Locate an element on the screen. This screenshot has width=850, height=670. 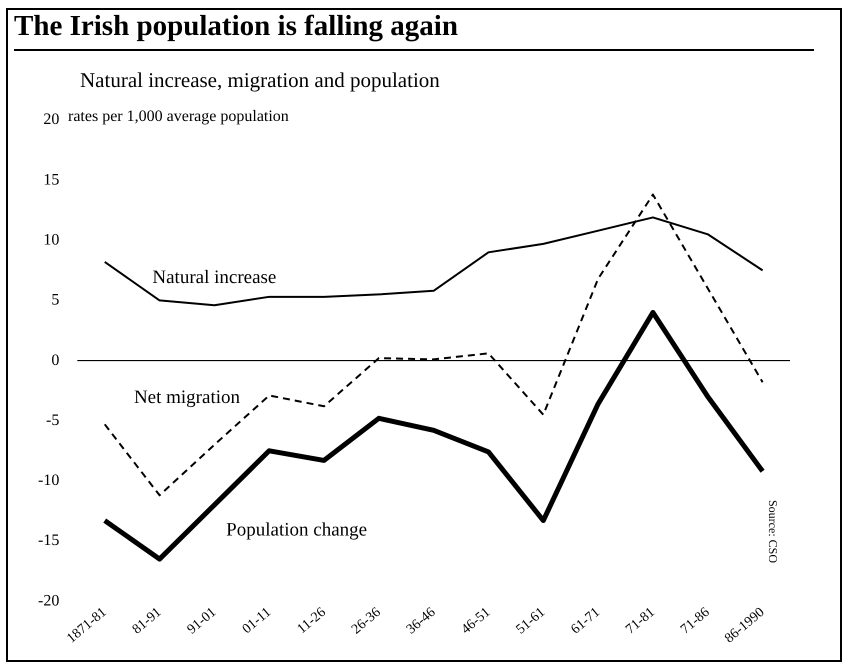
series-label: Net migration is located at coordinates (187, 397).